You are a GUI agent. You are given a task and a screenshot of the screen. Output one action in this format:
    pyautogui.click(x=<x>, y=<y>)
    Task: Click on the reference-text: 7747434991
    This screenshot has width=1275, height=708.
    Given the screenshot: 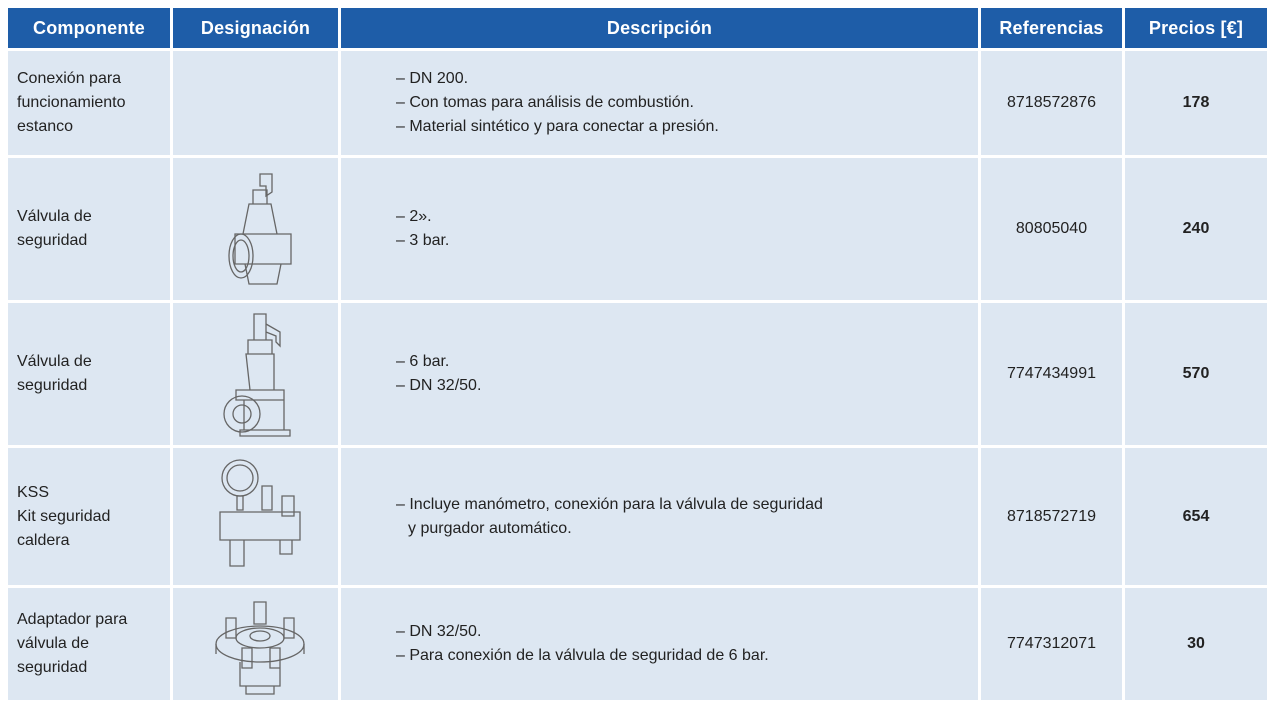 What is the action you would take?
    pyautogui.click(x=1051, y=373)
    